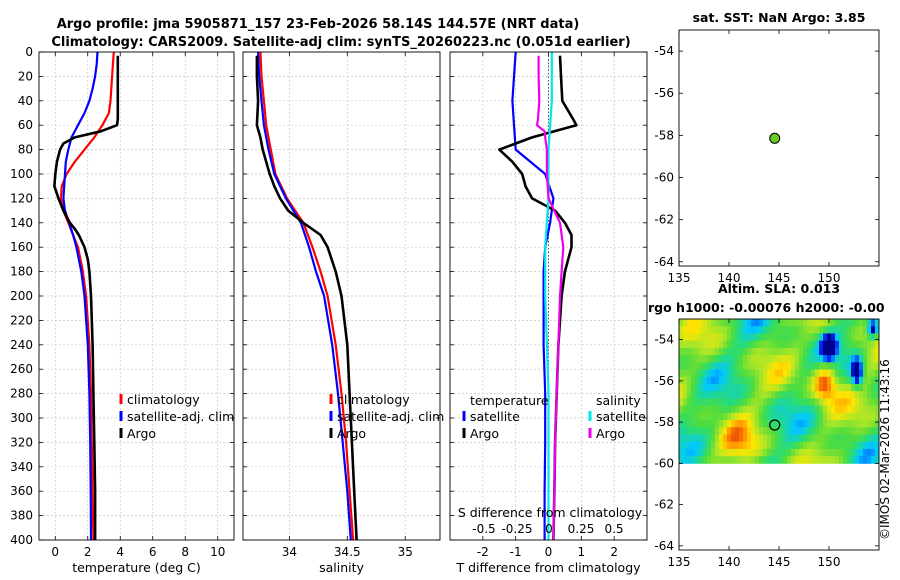 This screenshot has height=580, width=900. What do you see at coordinates (21, 296) in the screenshot?
I see `y-tick-label: 200` at bounding box center [21, 296].